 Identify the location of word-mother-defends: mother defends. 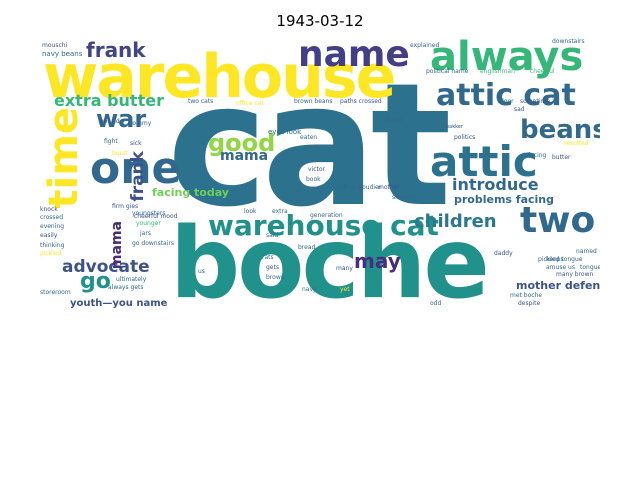
(558, 285).